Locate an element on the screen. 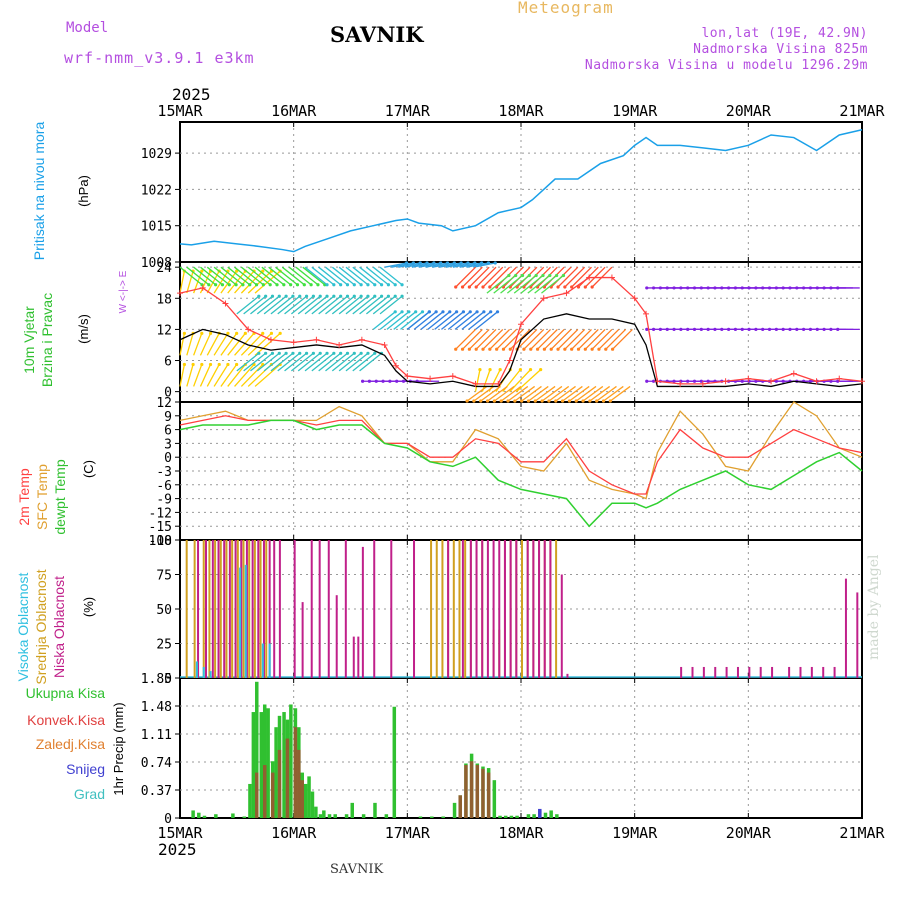  y-tick-label: 9 is located at coordinates (168, 417).